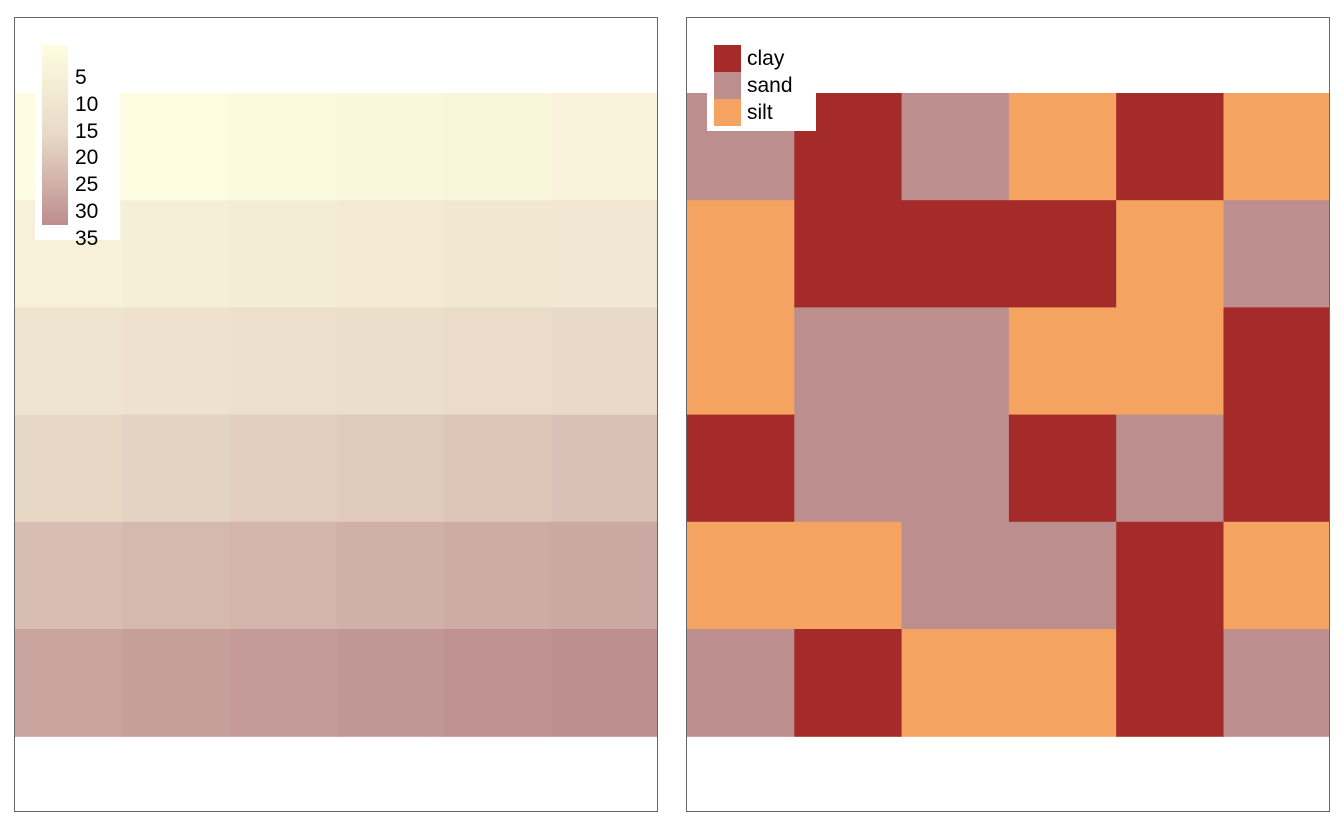 The width and height of the screenshot is (1344, 830). I want to click on colorbar-tick-label: 15, so click(86, 132).